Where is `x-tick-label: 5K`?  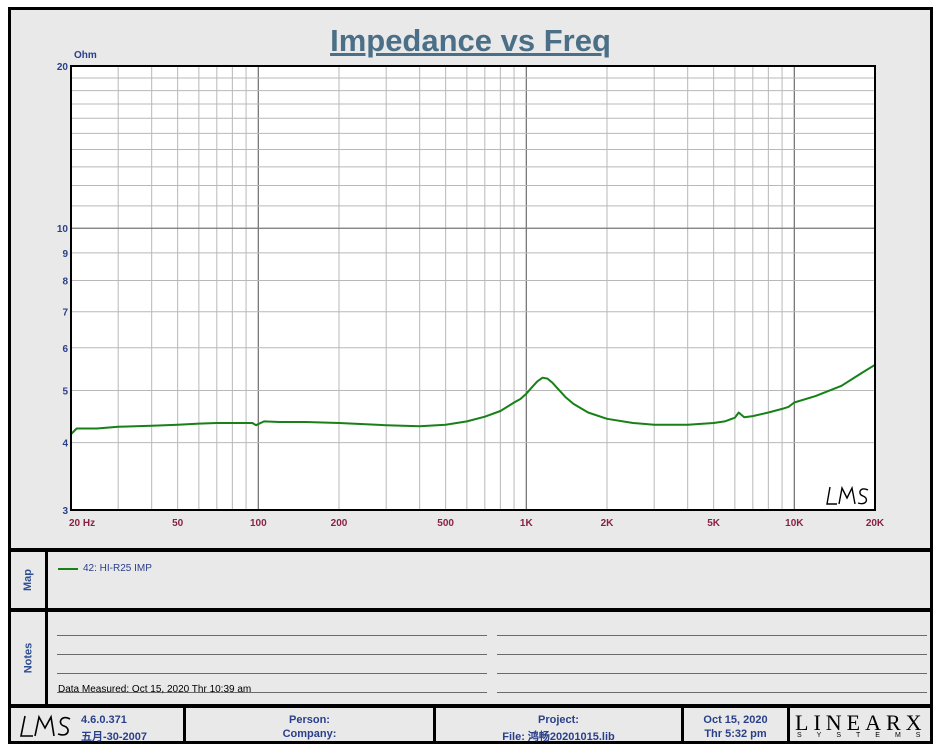
x-tick-label: 5K is located at coordinates (714, 523).